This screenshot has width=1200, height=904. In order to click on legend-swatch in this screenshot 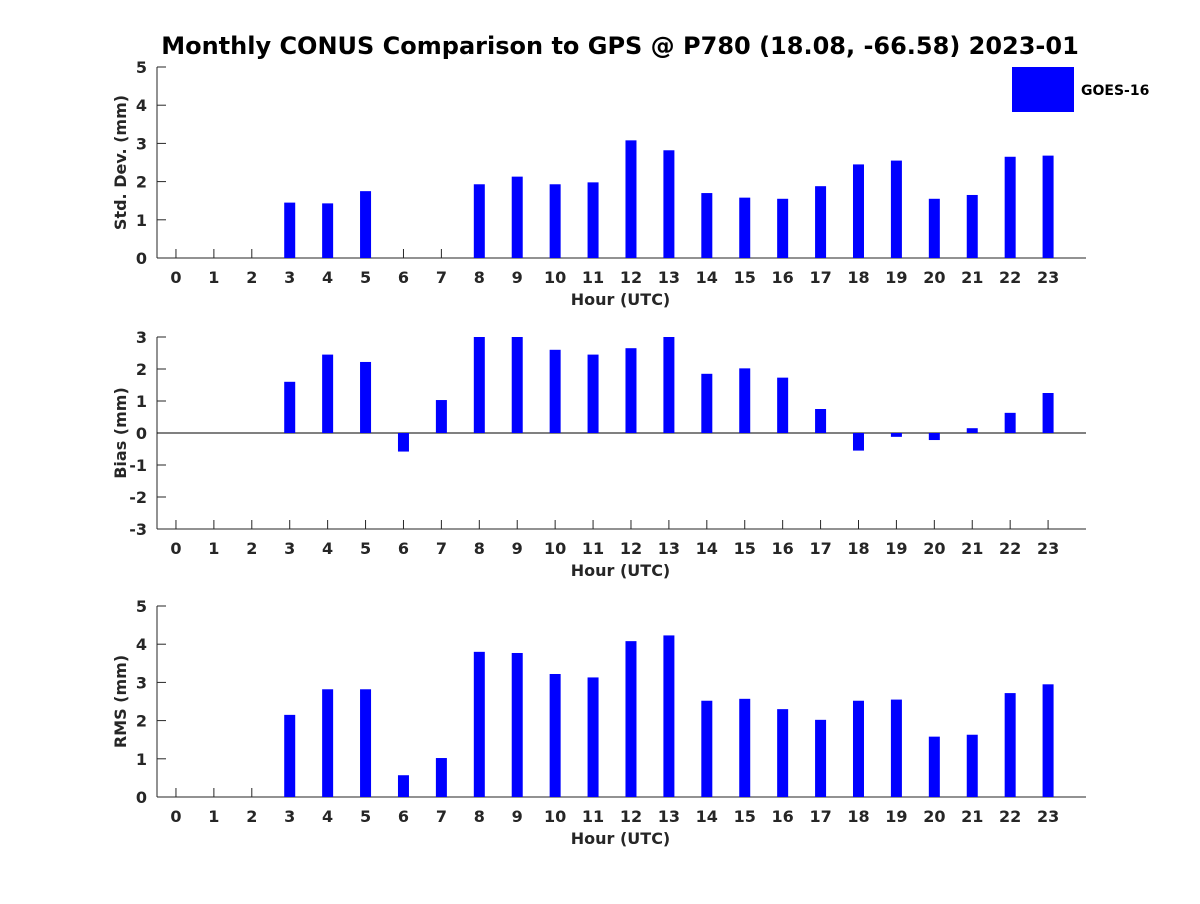, I will do `click(1043, 89)`.